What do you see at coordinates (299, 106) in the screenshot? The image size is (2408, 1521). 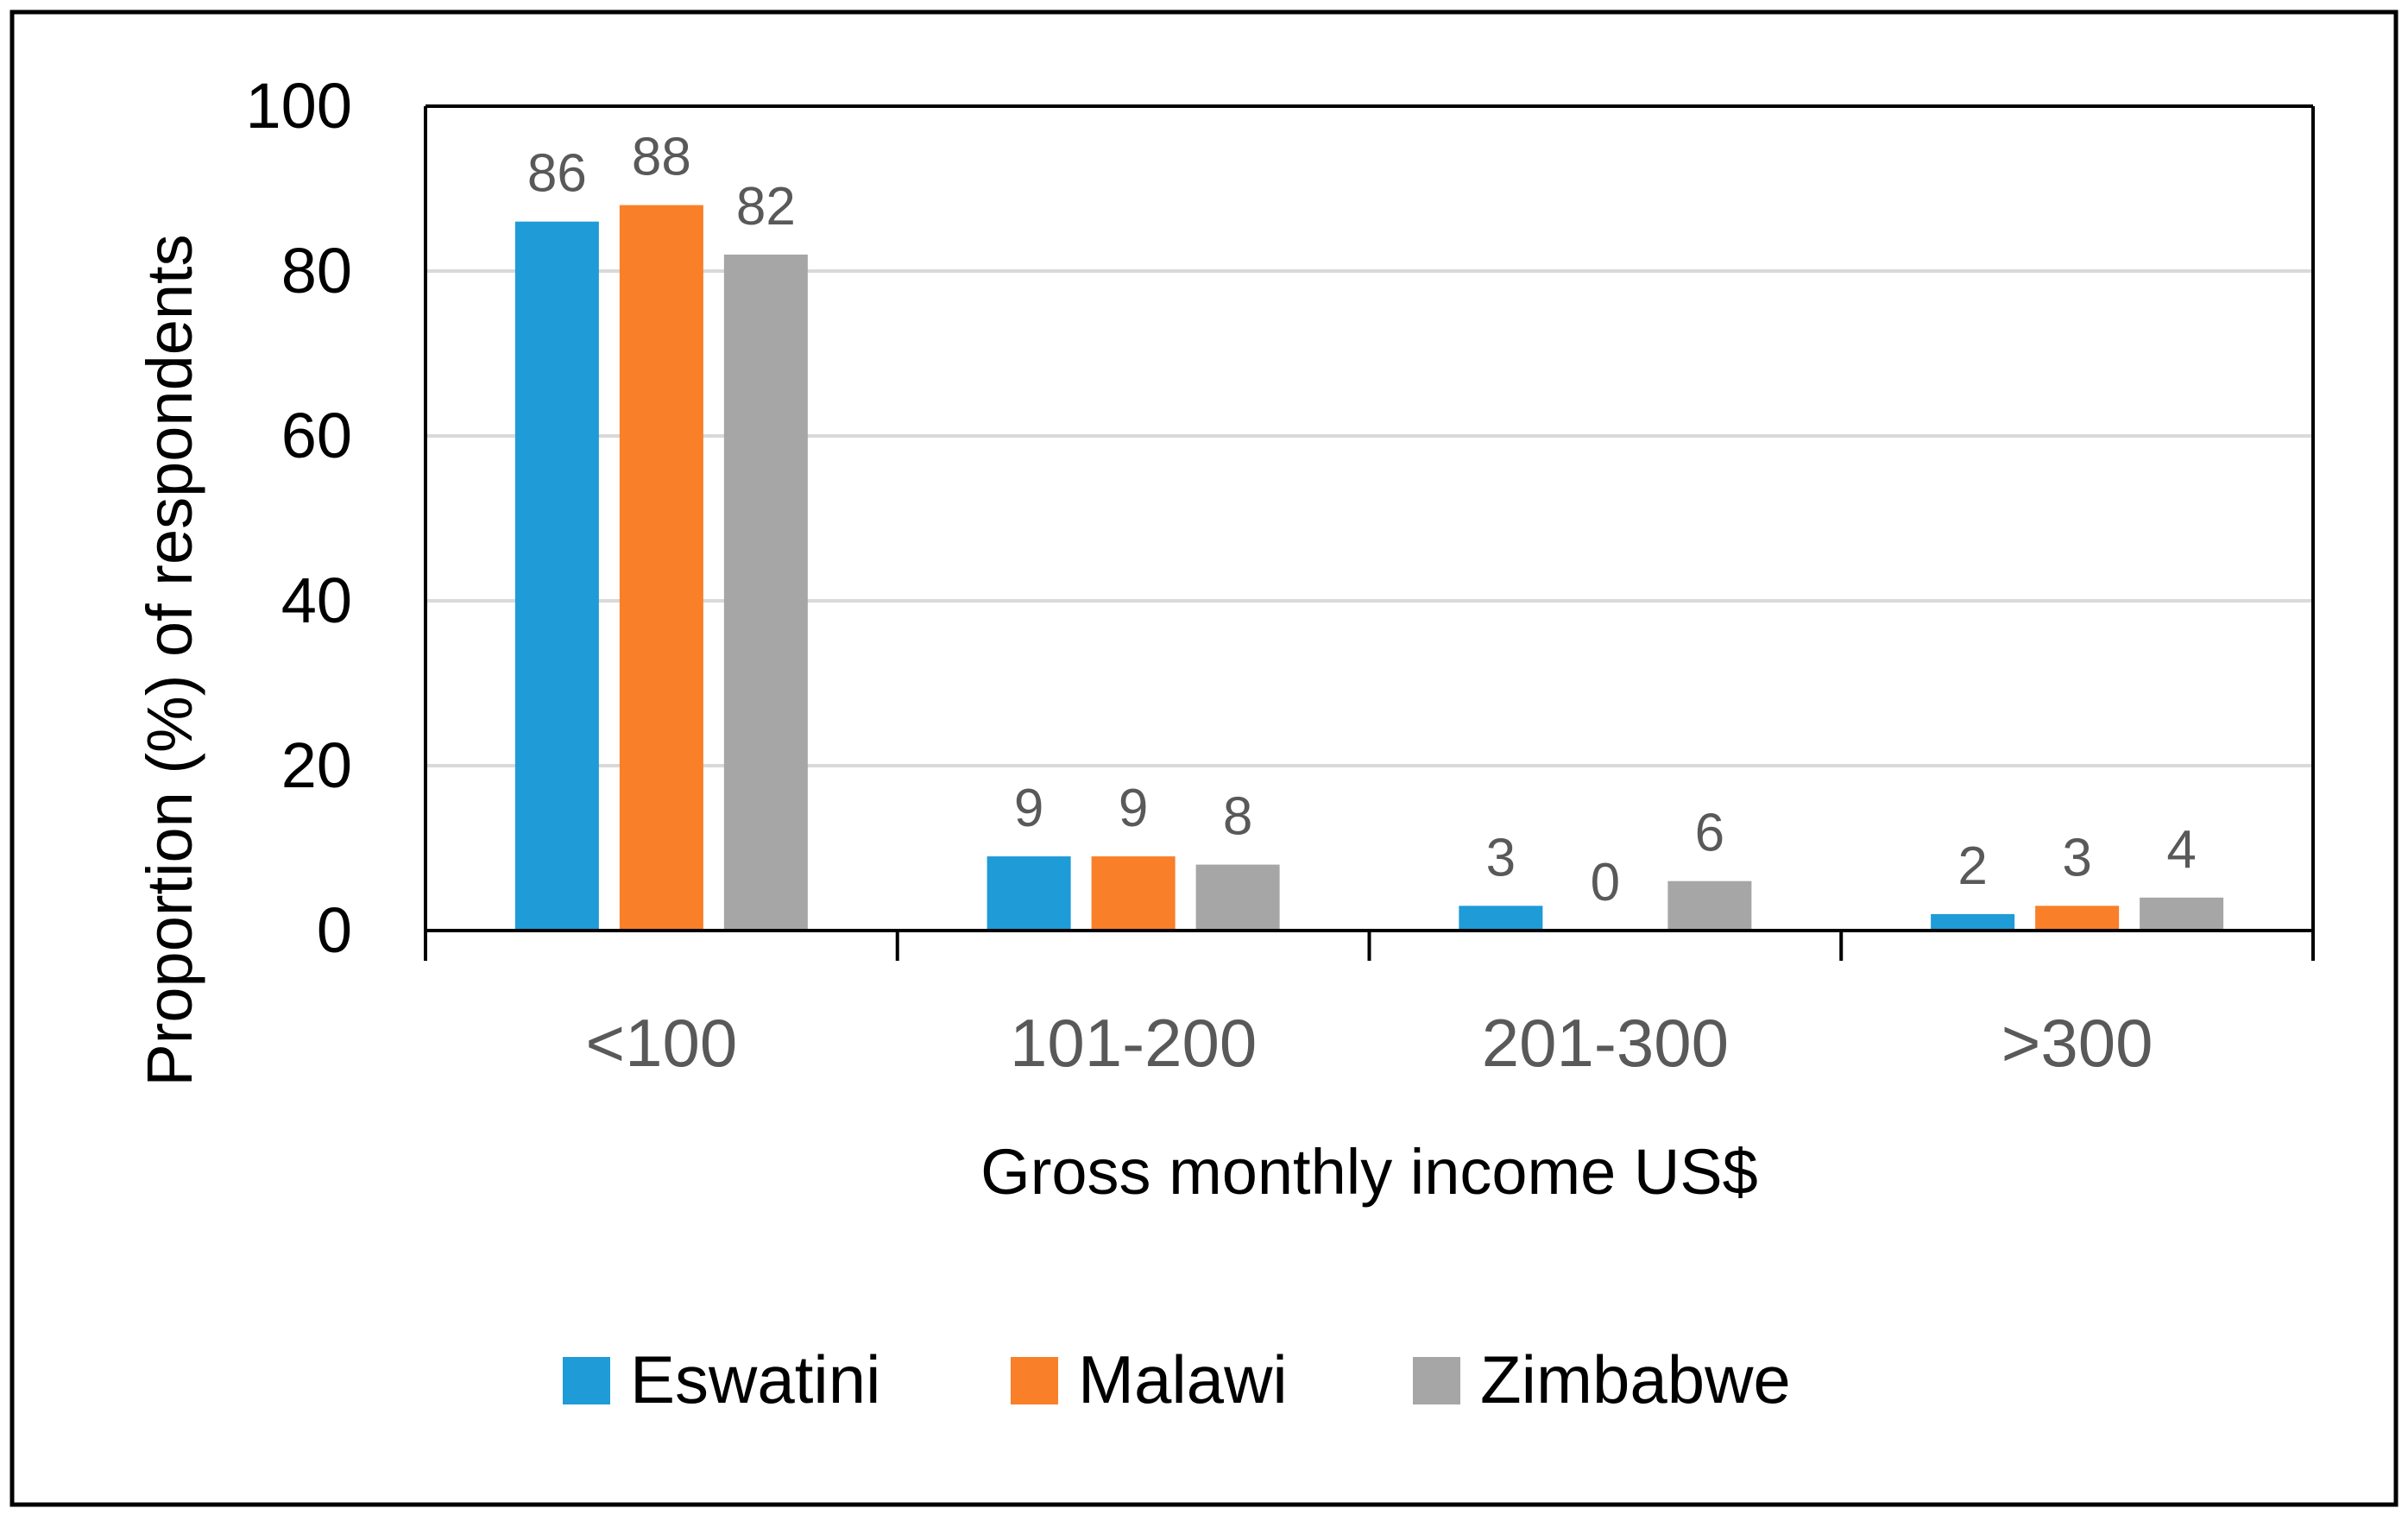 I see `y-tick-label-100: 100` at bounding box center [299, 106].